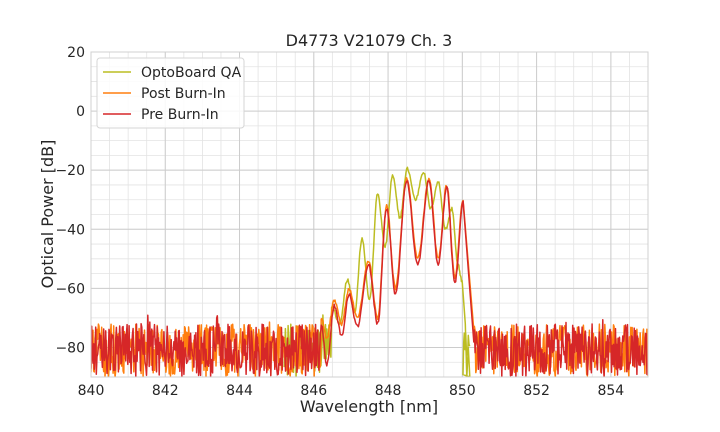 This screenshot has width=720, height=432. What do you see at coordinates (180, 115) in the screenshot?
I see `legend-label: Pre Burn-In` at bounding box center [180, 115].